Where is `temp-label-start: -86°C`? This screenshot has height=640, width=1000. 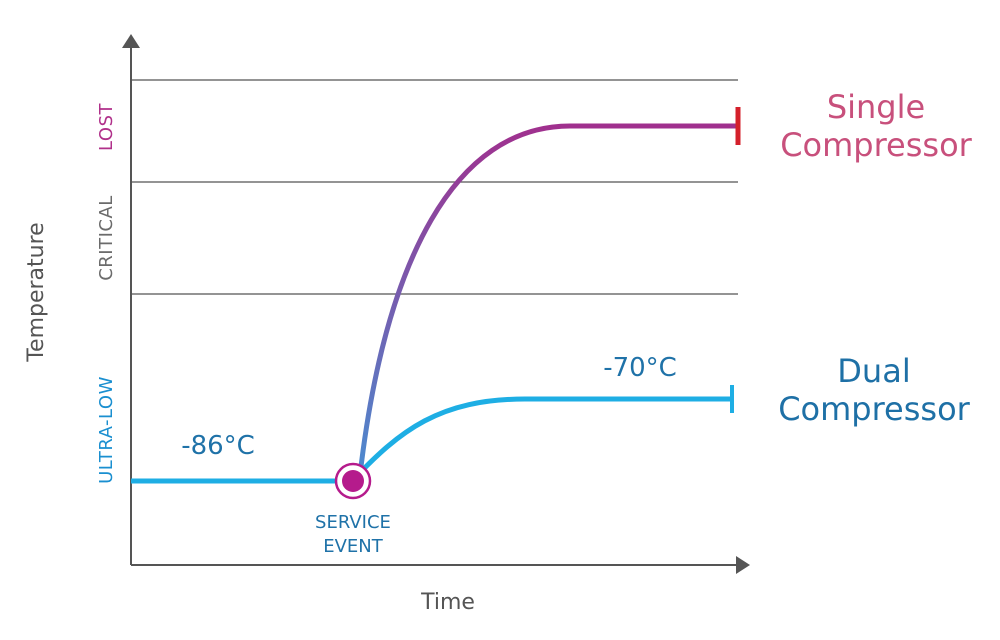
temp-label-start: -86°C is located at coordinates (218, 446).